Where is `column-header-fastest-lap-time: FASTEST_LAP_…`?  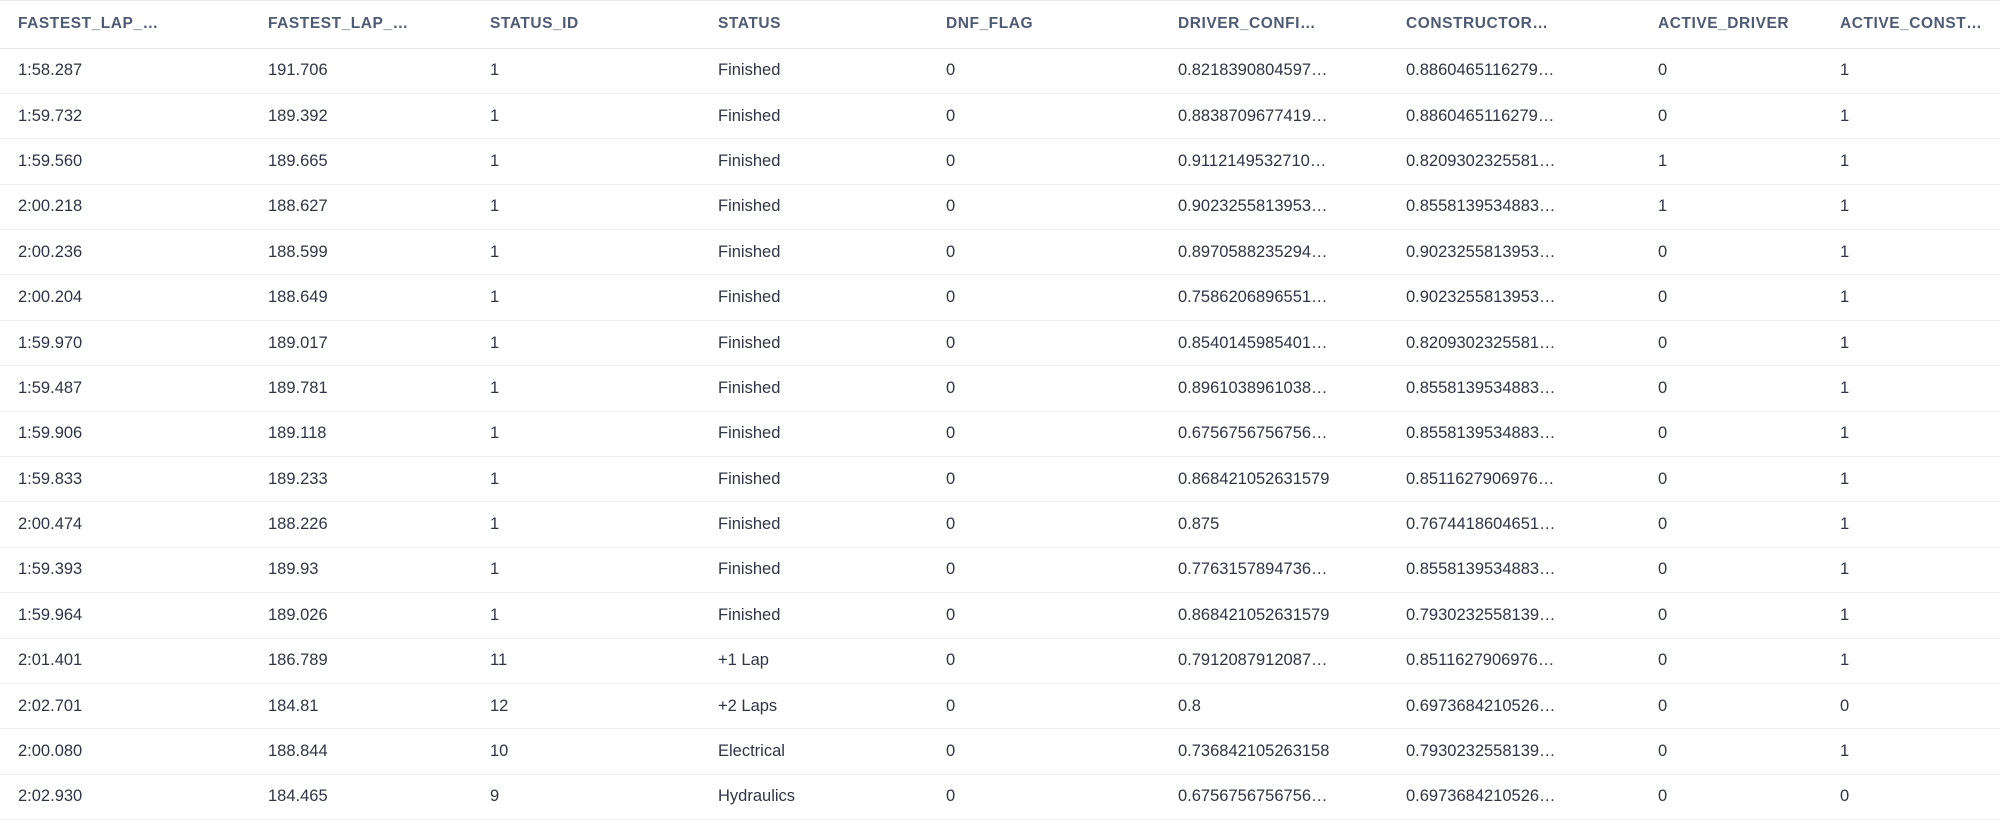
column-header-fastest-lap-time: FASTEST_LAP_… is located at coordinates (134, 25).